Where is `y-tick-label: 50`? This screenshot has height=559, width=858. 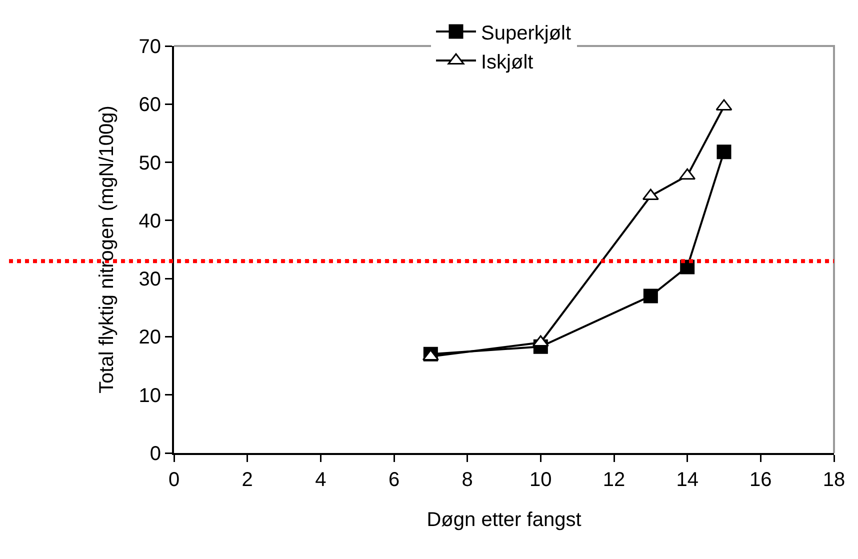 y-tick-label: 50 is located at coordinates (149, 163).